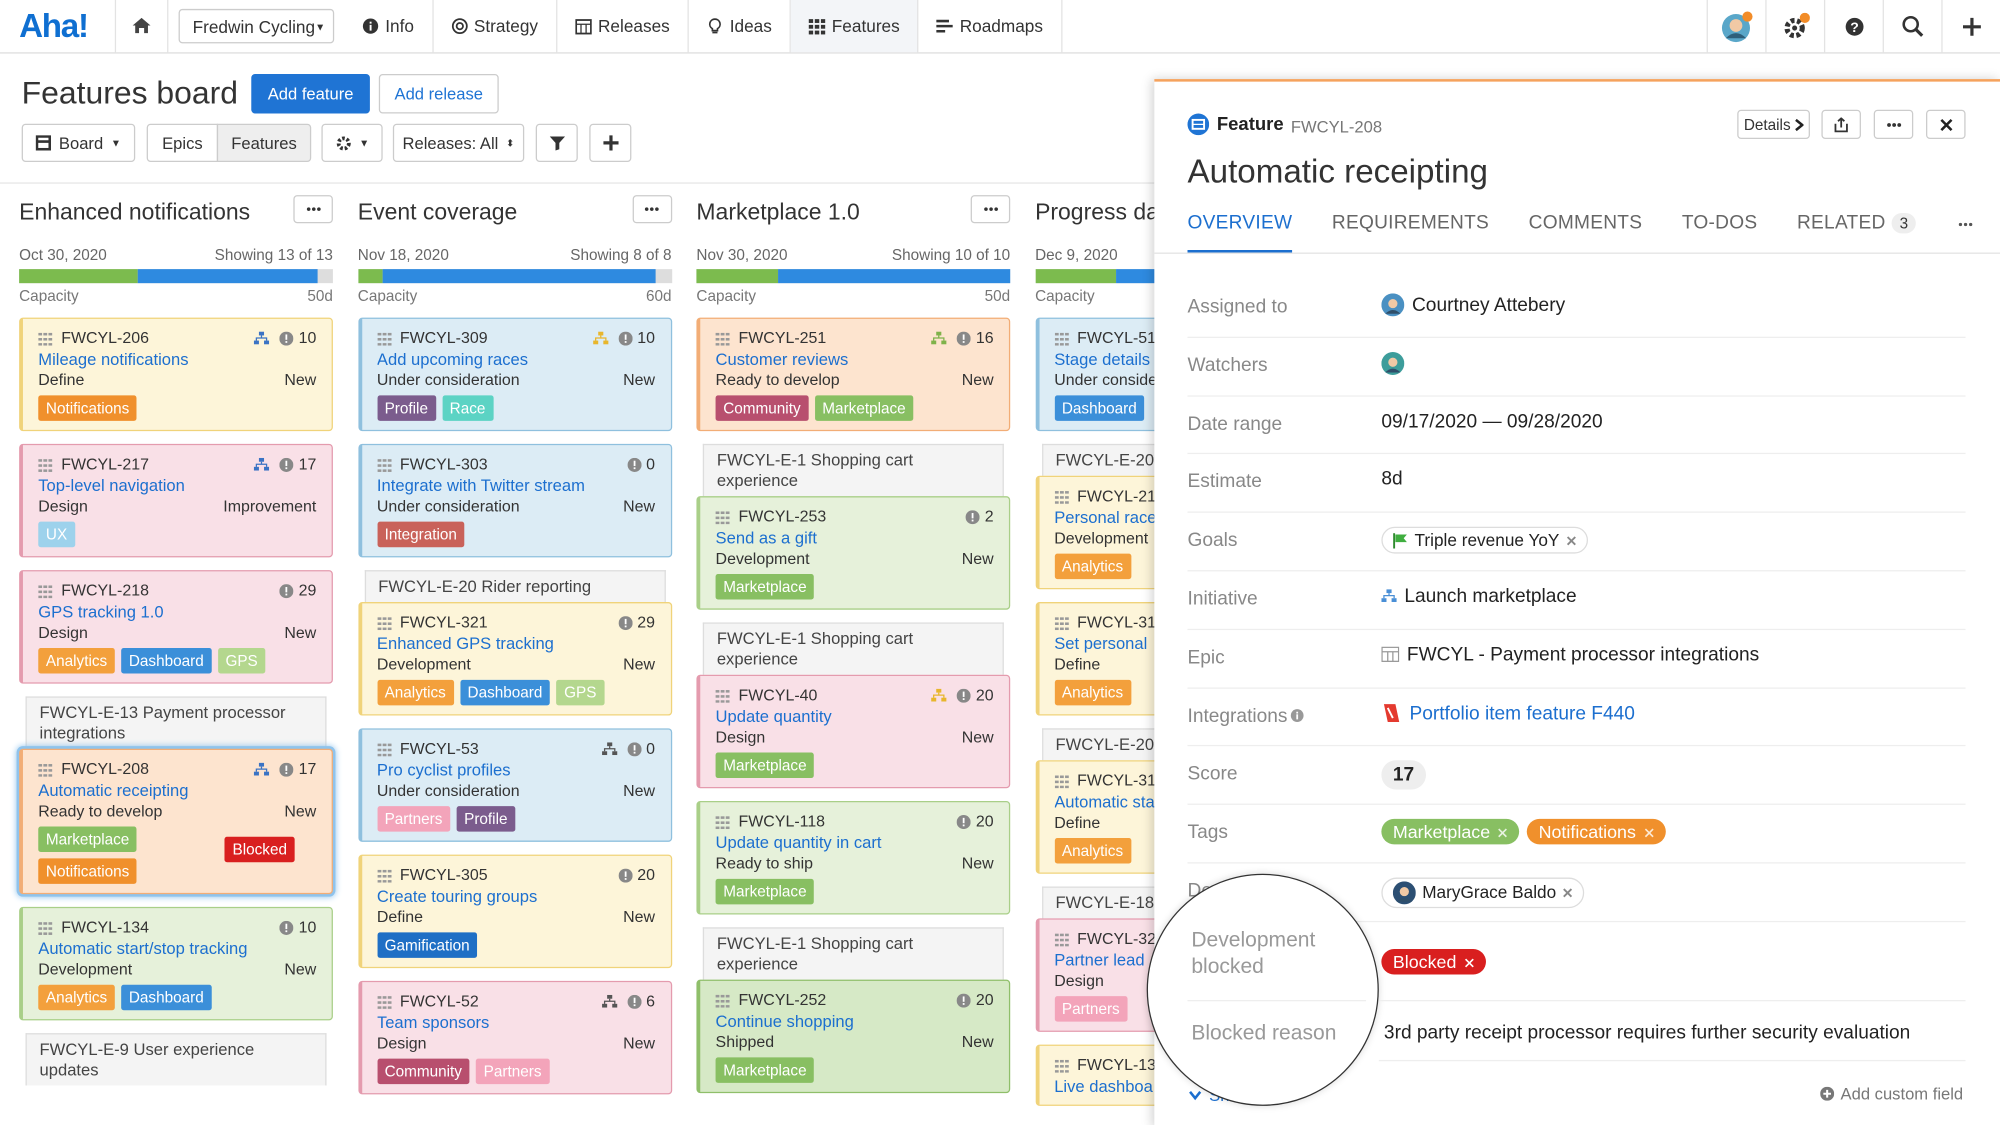  What do you see at coordinates (443, 770) in the screenshot?
I see `feature-title: Pro cyclist profiles` at bounding box center [443, 770].